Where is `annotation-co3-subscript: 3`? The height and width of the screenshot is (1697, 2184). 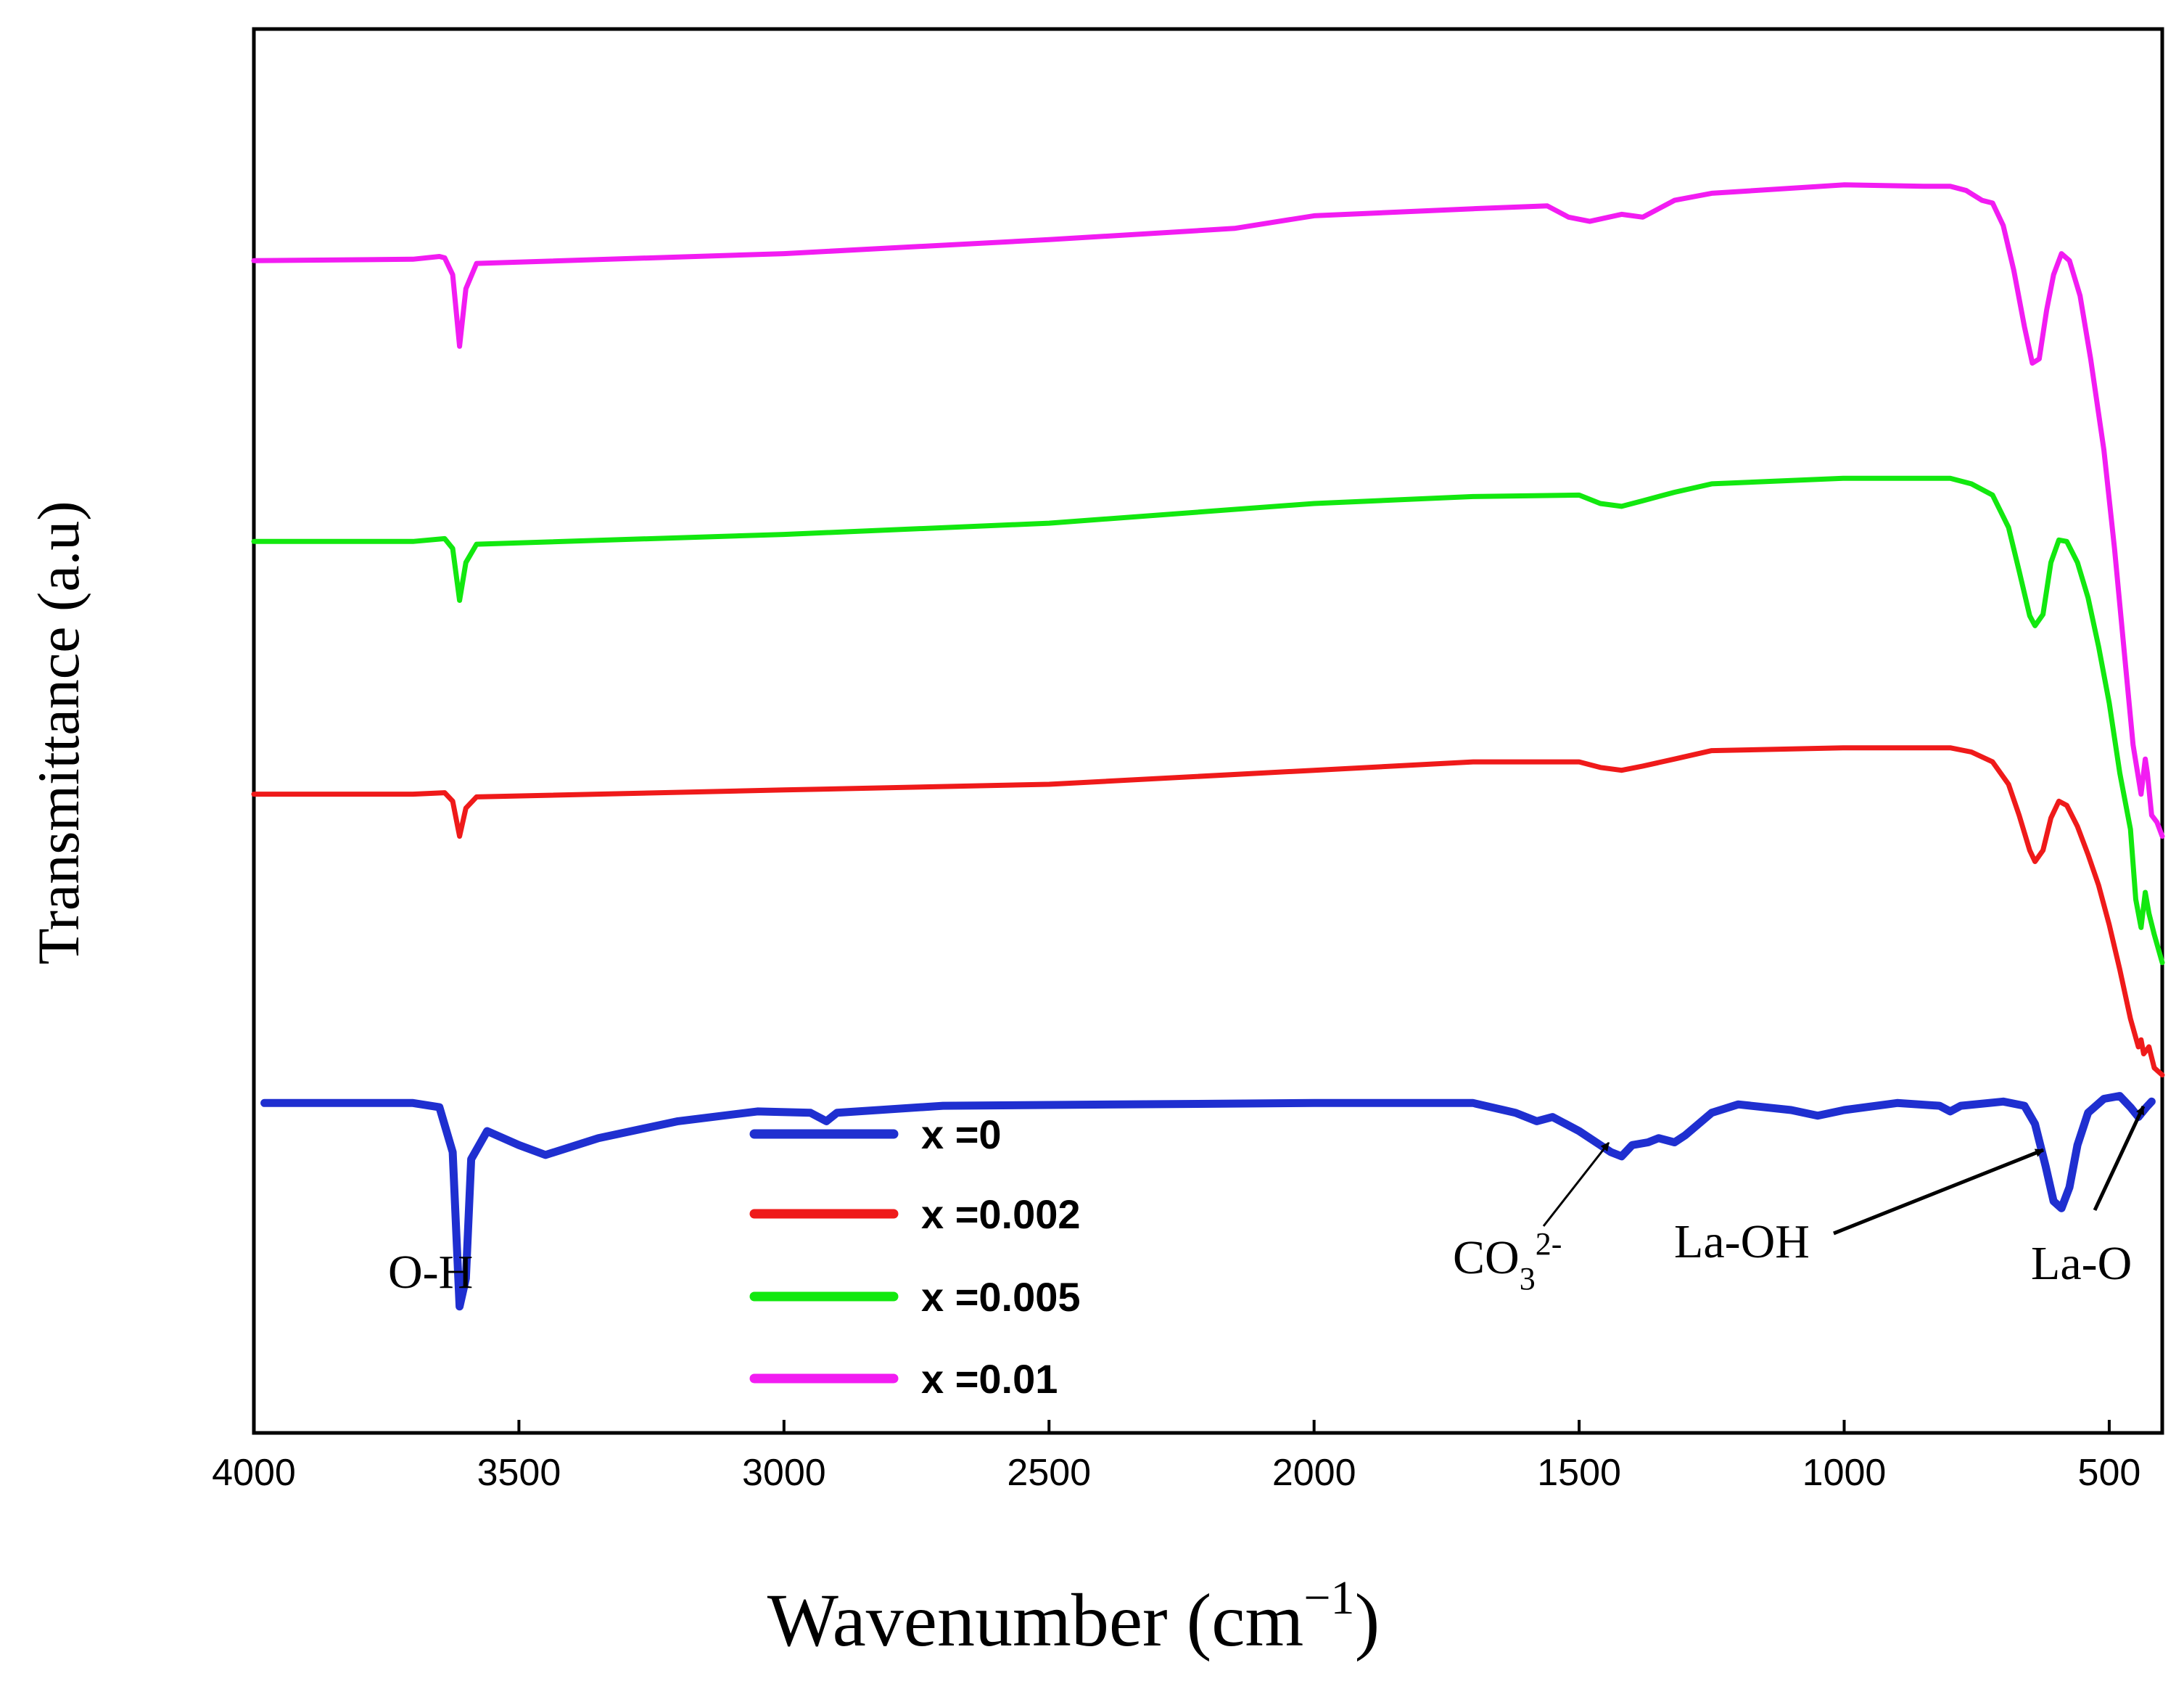
annotation-co3-subscript: 3 is located at coordinates (1528, 1279).